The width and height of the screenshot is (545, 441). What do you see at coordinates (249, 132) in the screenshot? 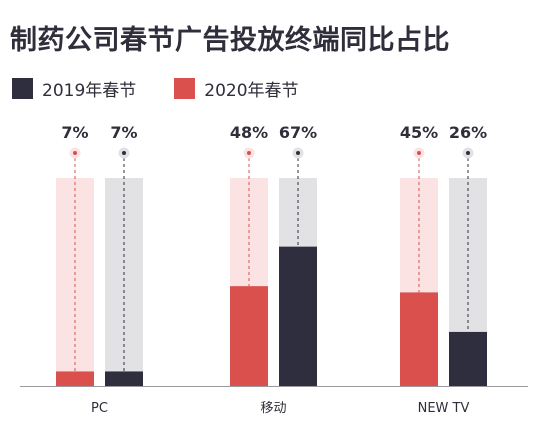
I see `data-label-2020-1: 48%` at bounding box center [249, 132].